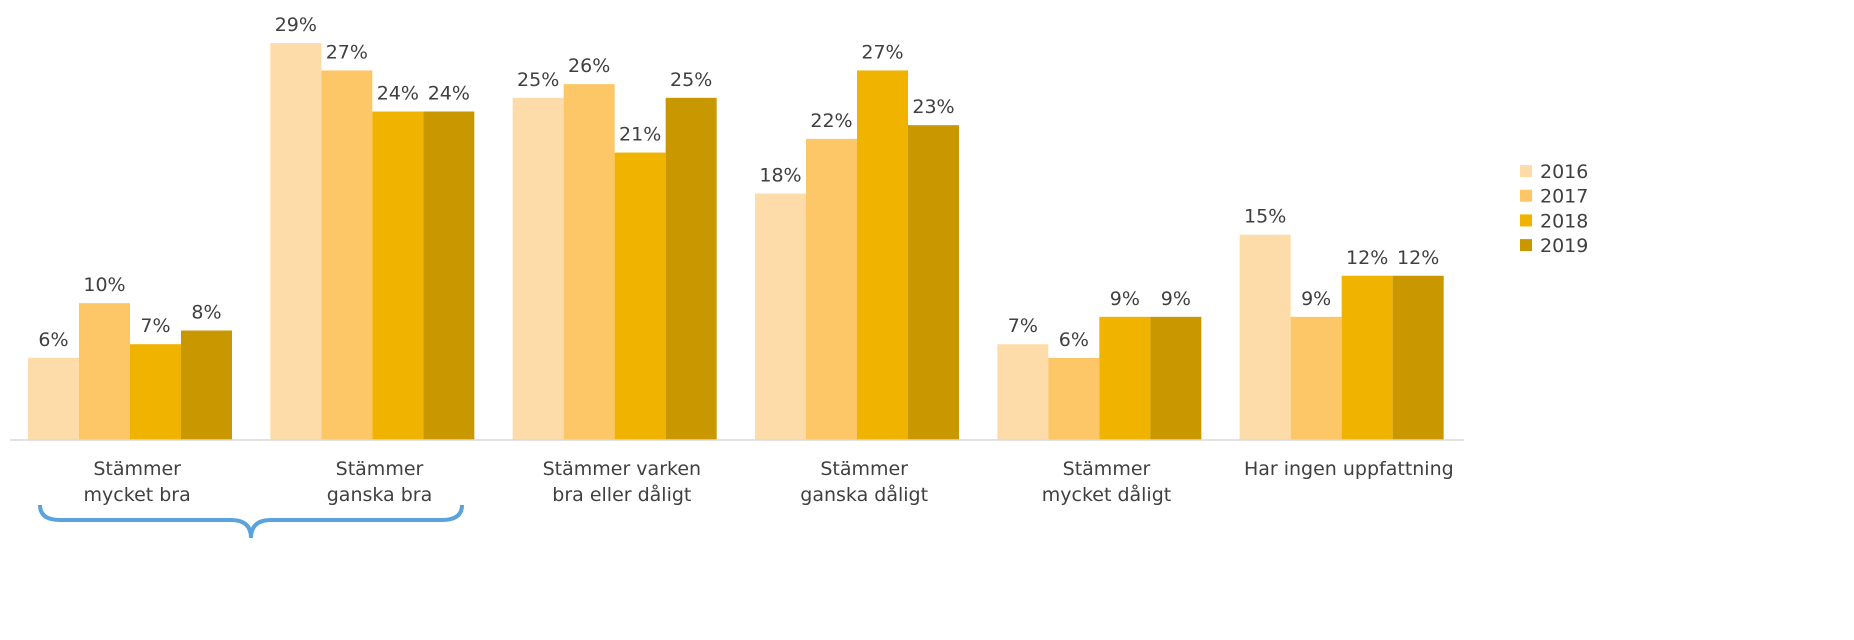  Describe the element at coordinates (864, 482) in the screenshot. I see `x-tick-label: Stämmer ganska dåligt` at that location.